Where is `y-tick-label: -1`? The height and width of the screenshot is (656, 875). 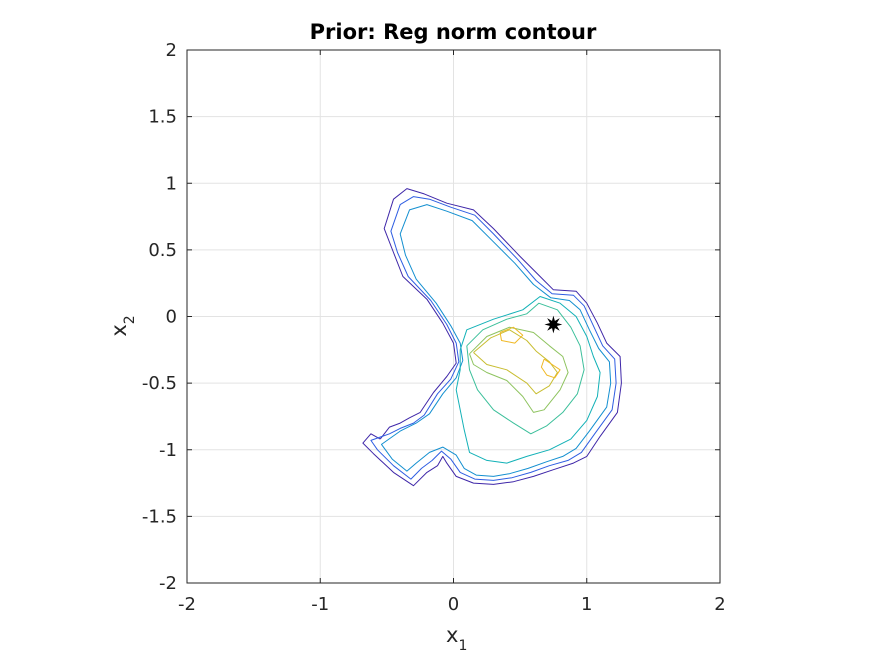
y-tick-label: -1 is located at coordinates (168, 450).